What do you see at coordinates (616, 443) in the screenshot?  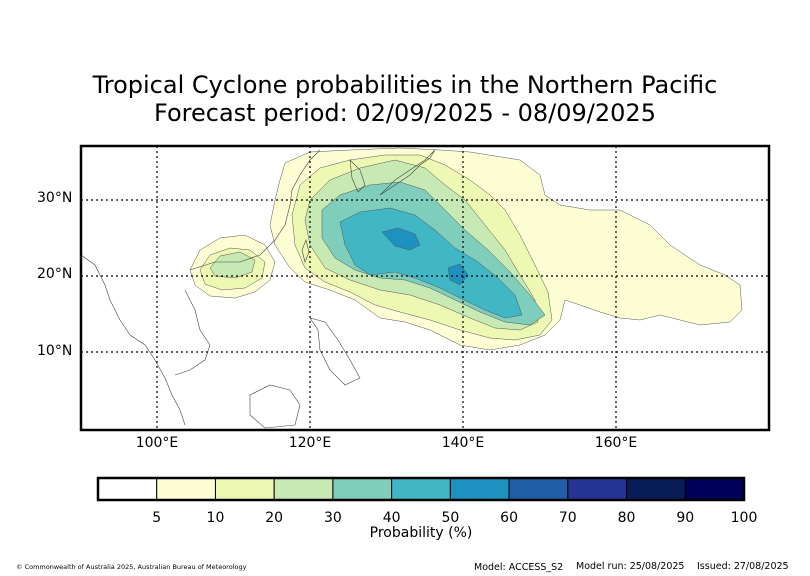 I see `lon-label-160: 160°E` at bounding box center [616, 443].